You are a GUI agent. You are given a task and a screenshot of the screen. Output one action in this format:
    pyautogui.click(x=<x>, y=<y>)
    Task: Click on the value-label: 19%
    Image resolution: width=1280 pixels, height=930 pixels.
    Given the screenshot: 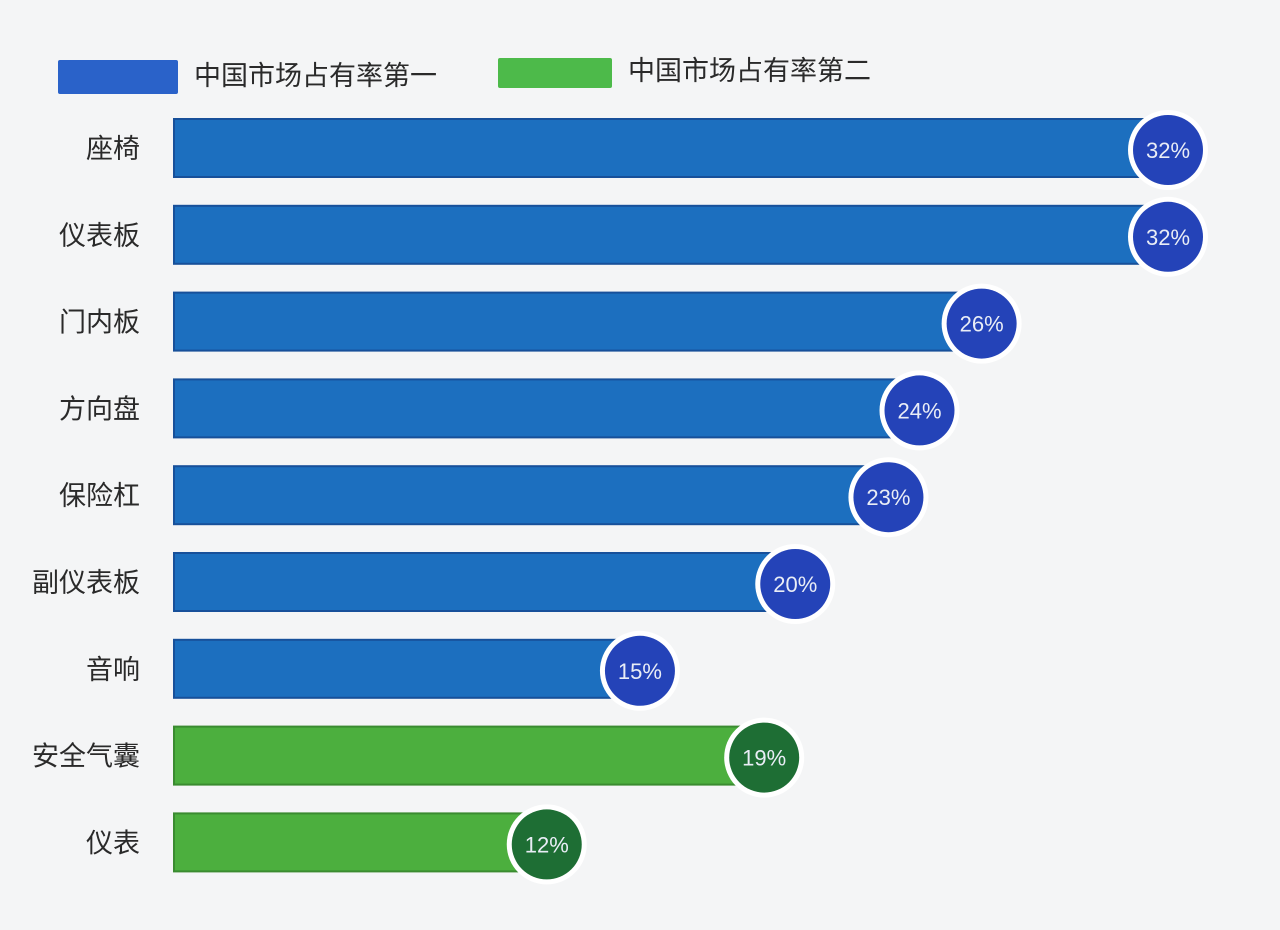 What is the action you would take?
    pyautogui.click(x=764, y=758)
    